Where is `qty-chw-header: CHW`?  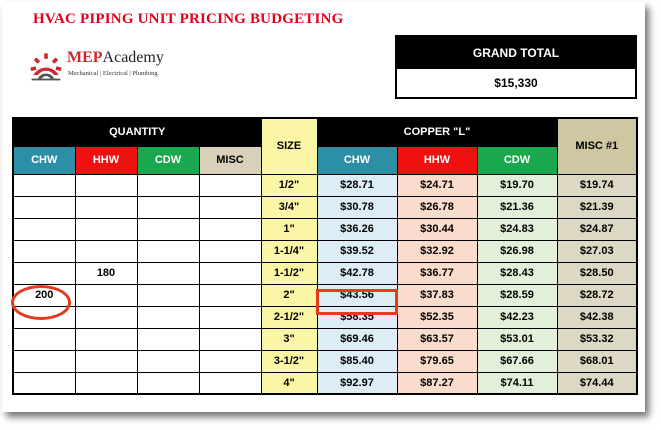
qty-chw-header: CHW is located at coordinates (44, 160).